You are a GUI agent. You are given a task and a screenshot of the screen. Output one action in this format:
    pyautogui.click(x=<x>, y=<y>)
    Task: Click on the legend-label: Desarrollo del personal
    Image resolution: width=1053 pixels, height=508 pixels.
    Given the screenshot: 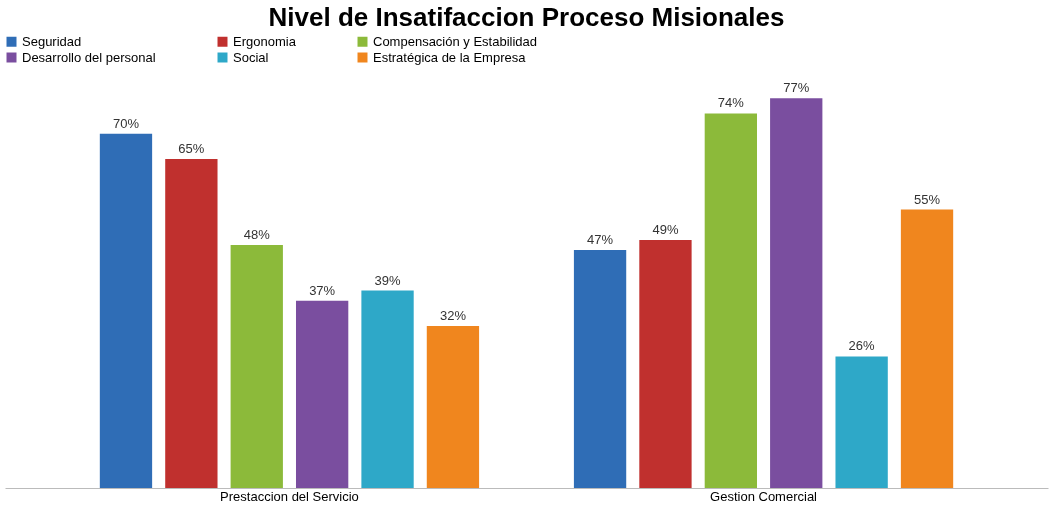 What is the action you would take?
    pyautogui.click(x=89, y=57)
    